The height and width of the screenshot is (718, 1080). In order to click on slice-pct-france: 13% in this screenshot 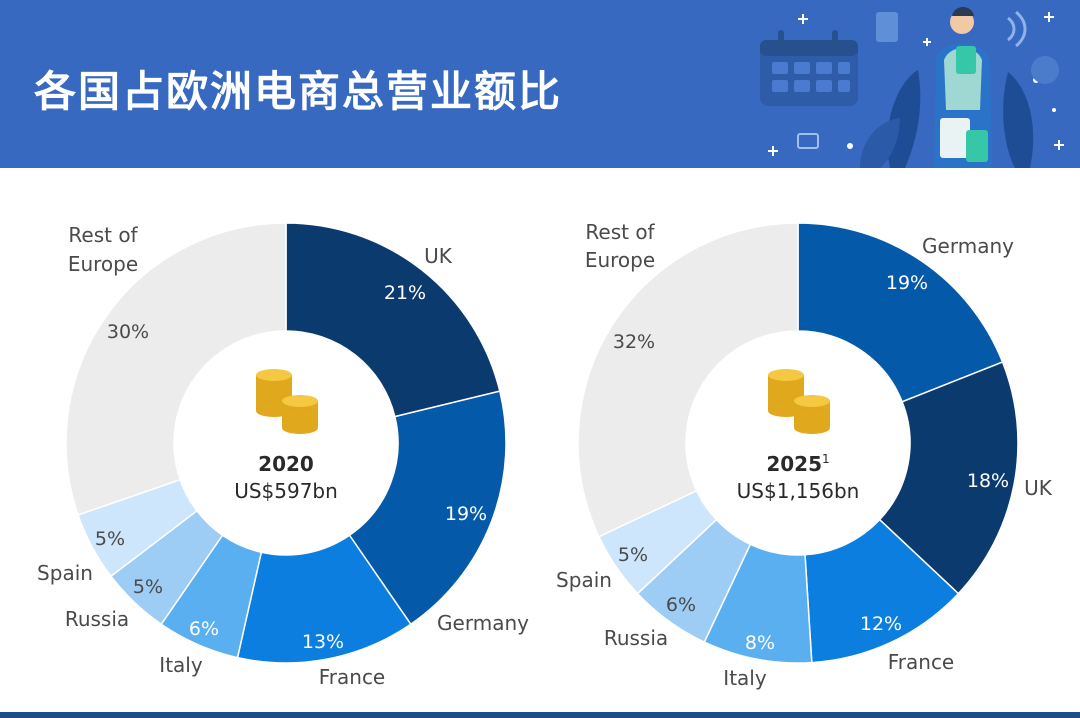, I will do `click(323, 642)`.